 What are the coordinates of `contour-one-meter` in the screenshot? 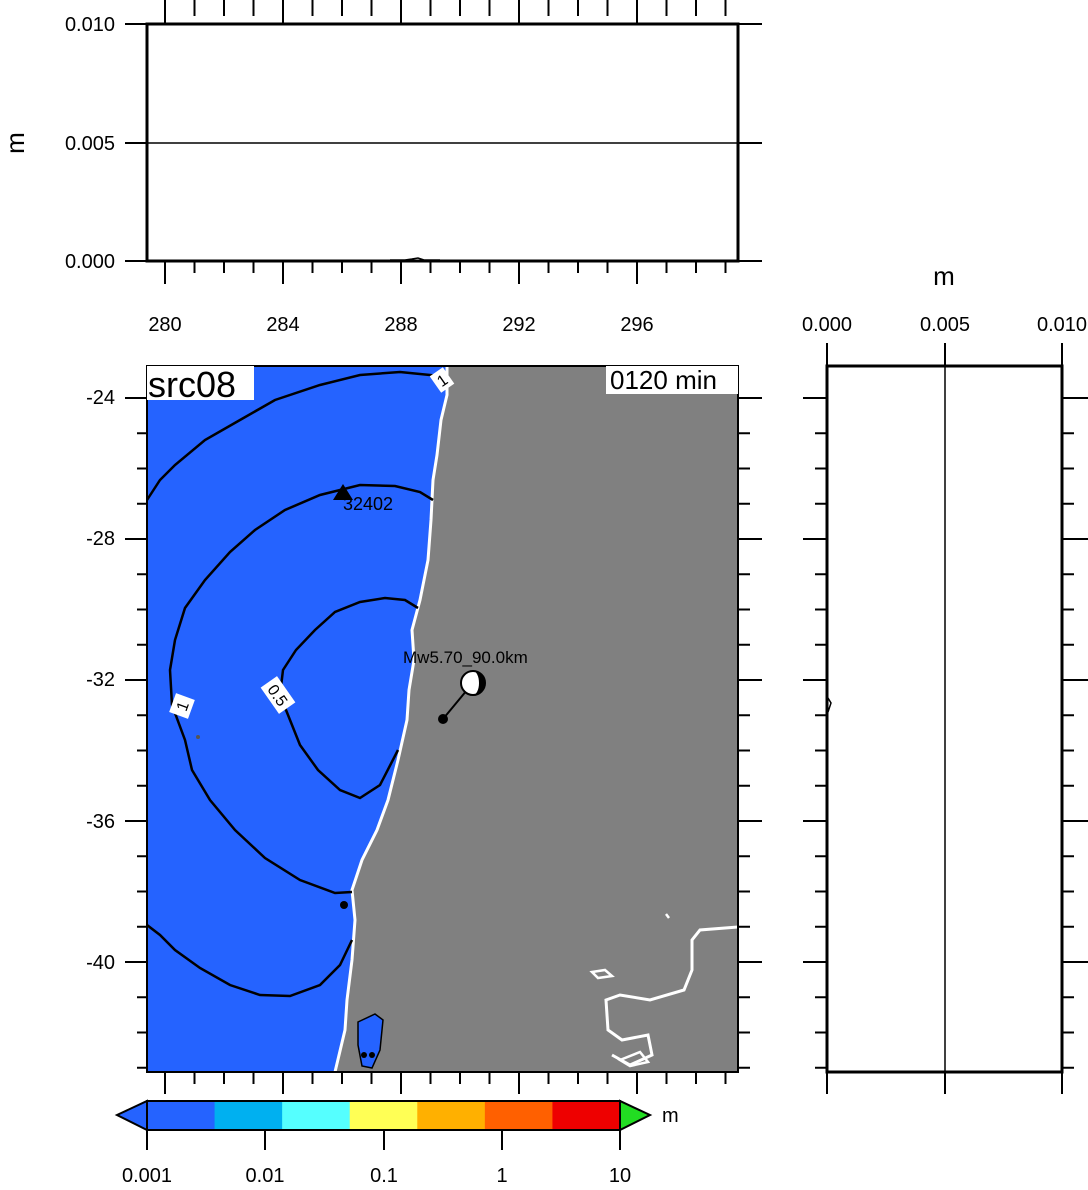 It's located at (301, 689).